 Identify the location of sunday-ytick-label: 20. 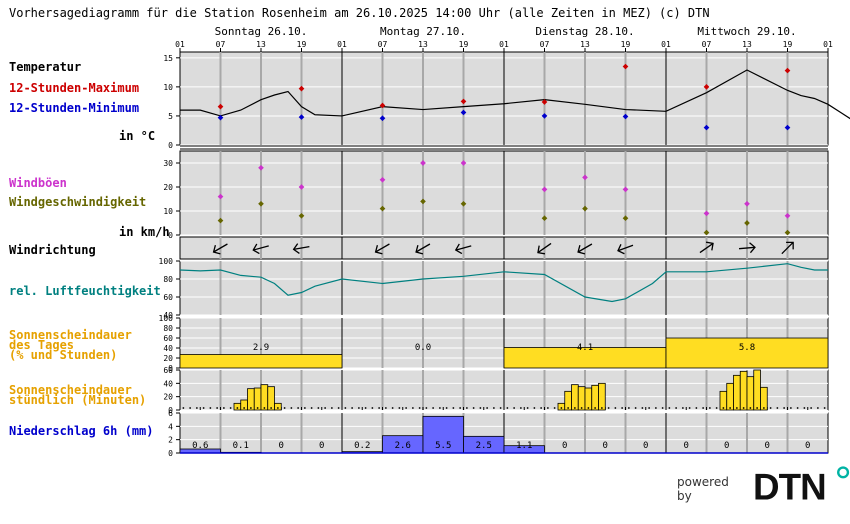
(168, 358).